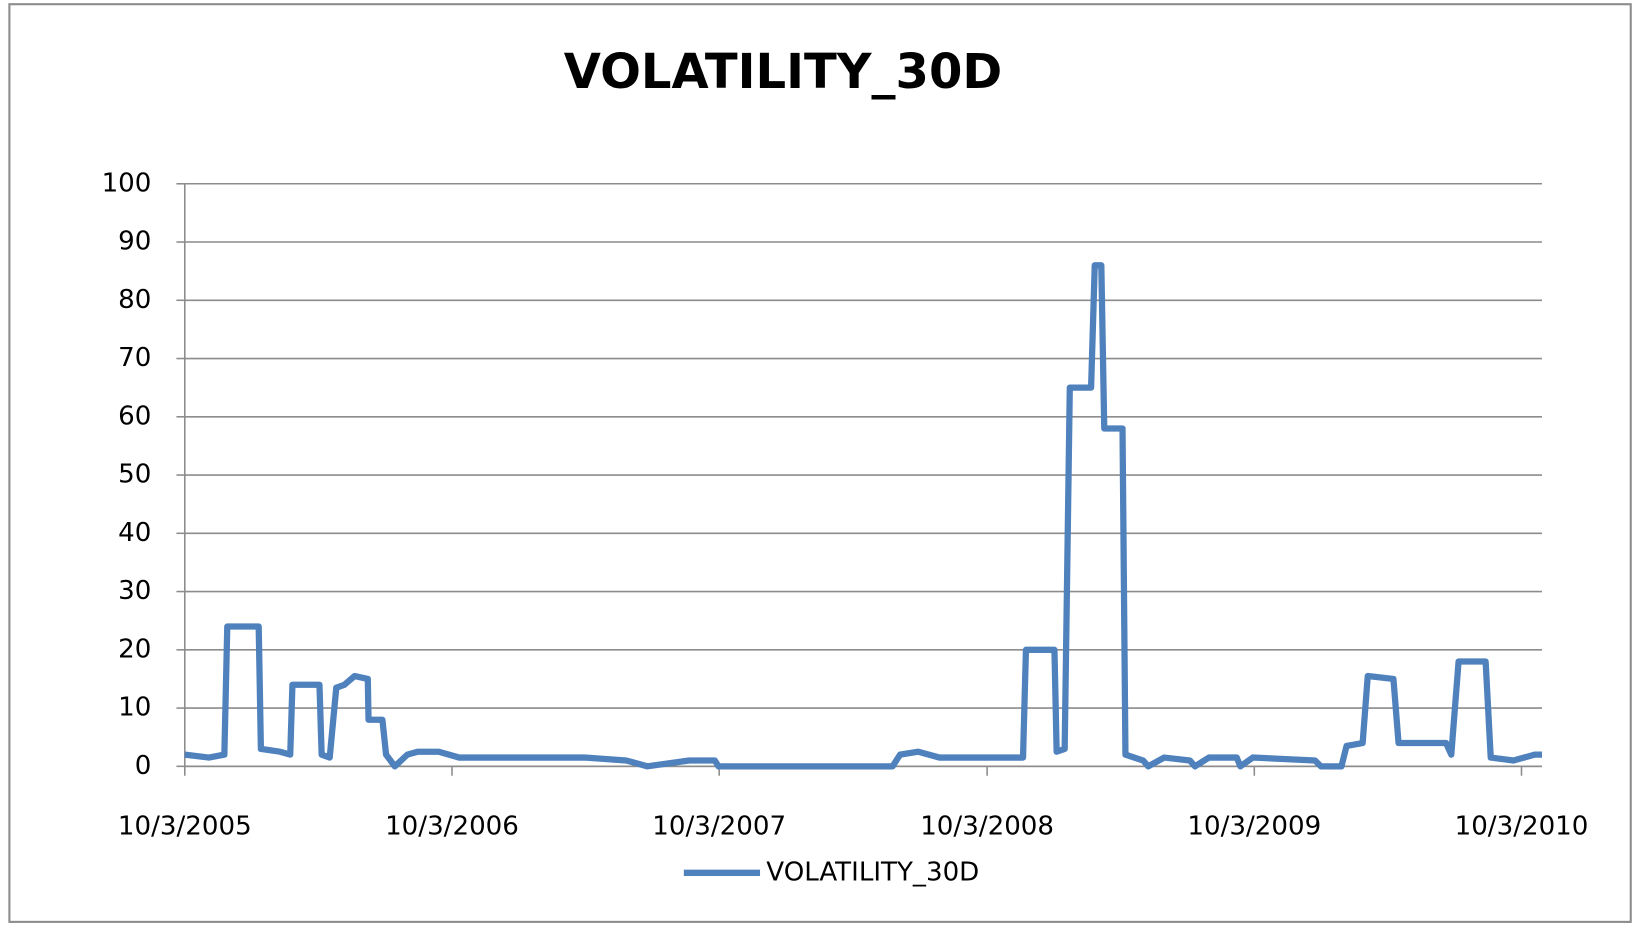 The height and width of the screenshot is (928, 1637). I want to click on x-tick-label: 10/3/2009, so click(1254, 826).